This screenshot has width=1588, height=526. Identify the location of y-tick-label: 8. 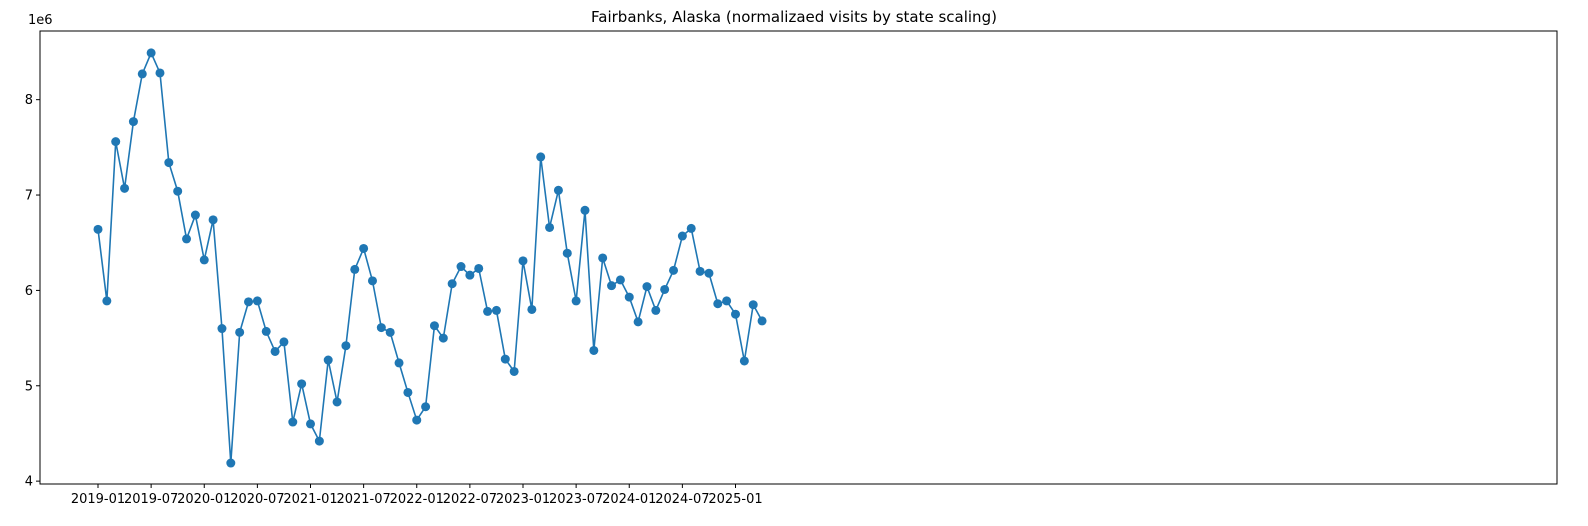
(29, 100).